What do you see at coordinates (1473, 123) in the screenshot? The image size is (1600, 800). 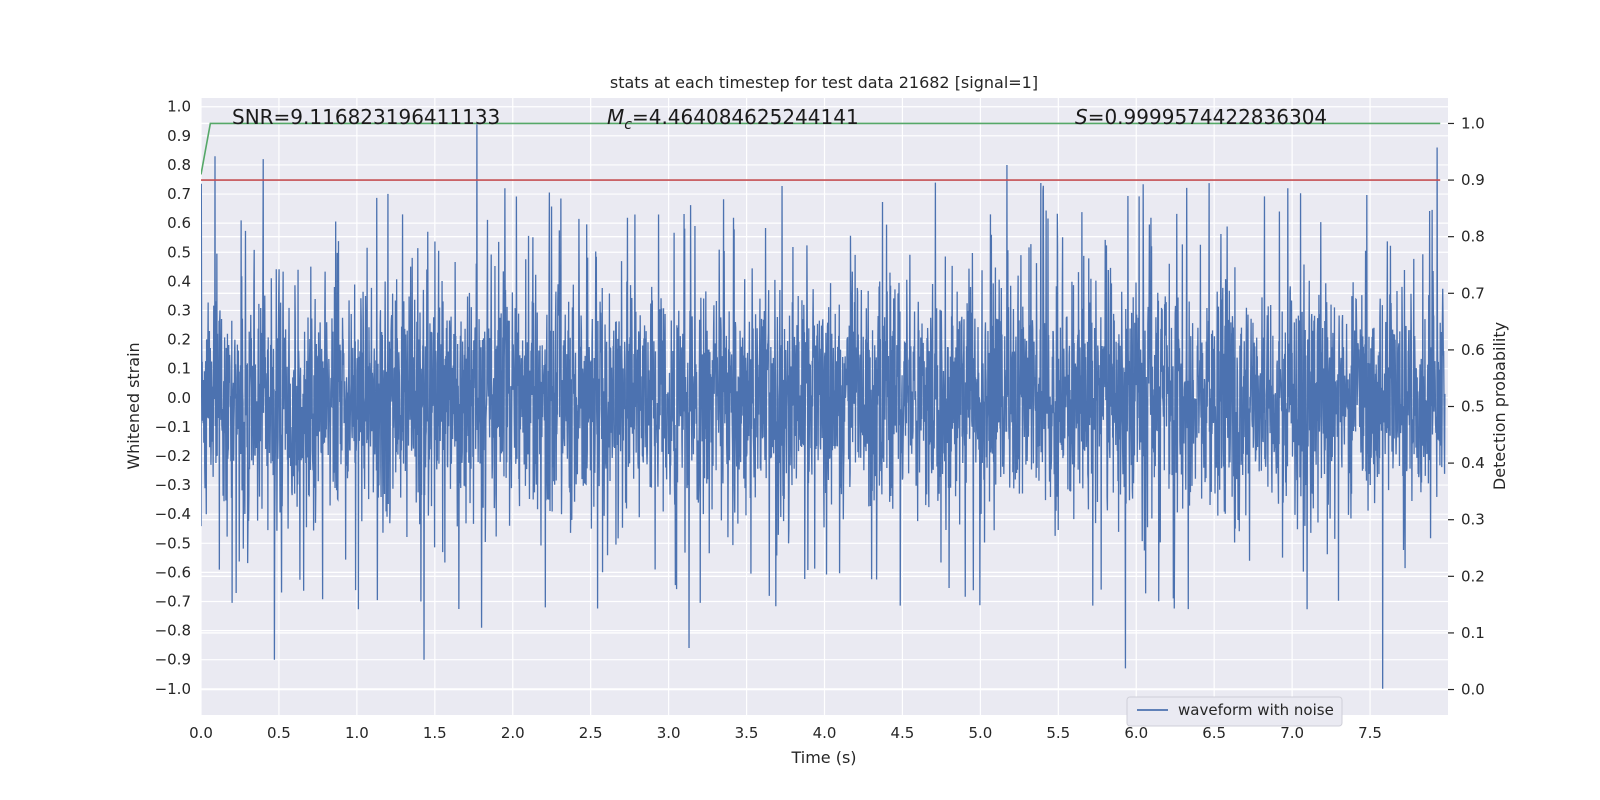 I see `y2-tick-label: 1.0` at bounding box center [1473, 123].